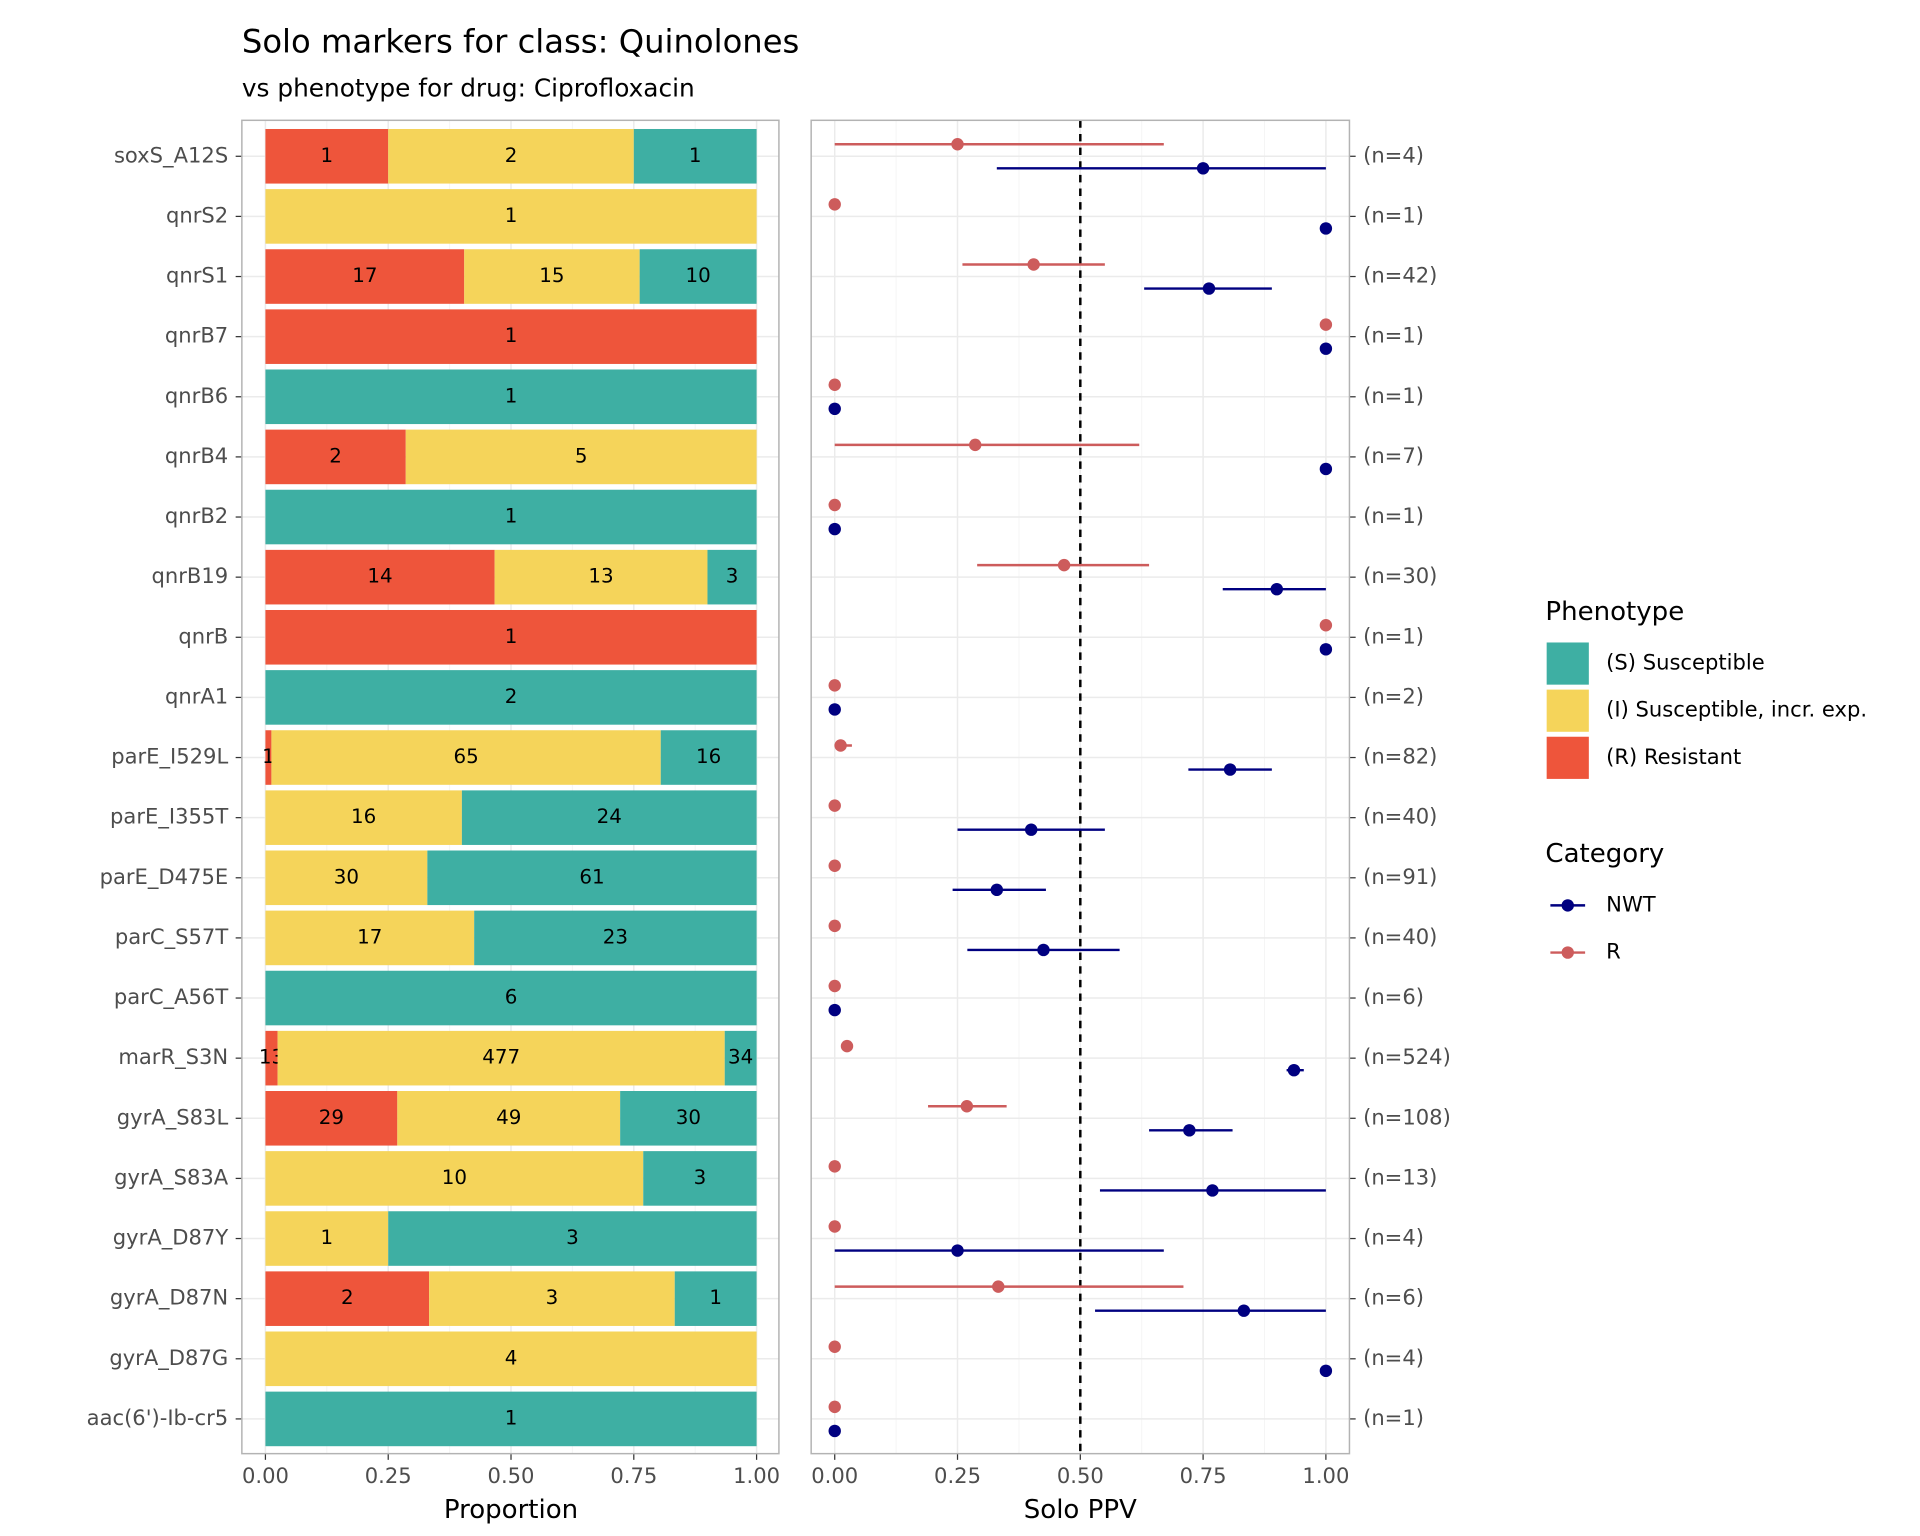  I want to click on y2-tick-label: (n=82), so click(1400, 756).